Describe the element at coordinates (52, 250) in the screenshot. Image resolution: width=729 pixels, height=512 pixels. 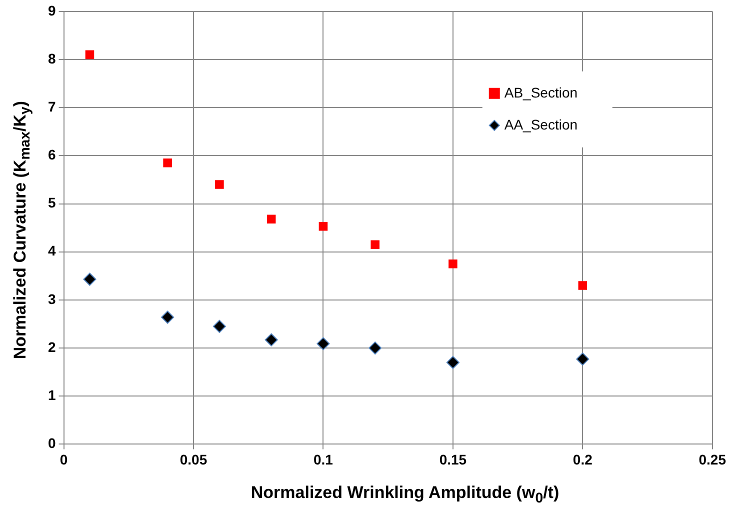
I see `y-tick-label: 4` at that location.